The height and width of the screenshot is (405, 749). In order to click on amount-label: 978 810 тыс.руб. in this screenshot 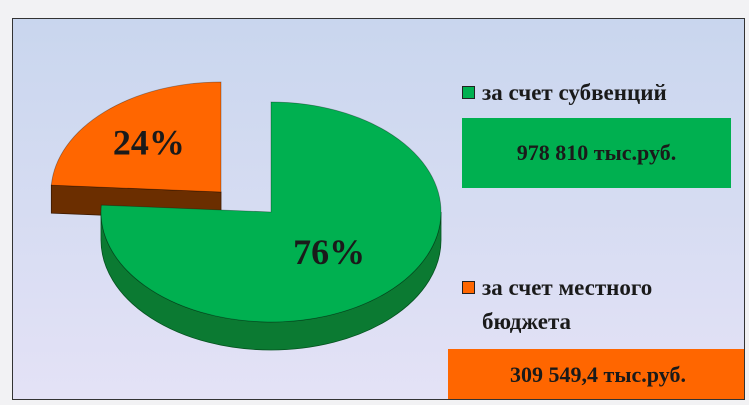, I will do `click(596, 152)`.